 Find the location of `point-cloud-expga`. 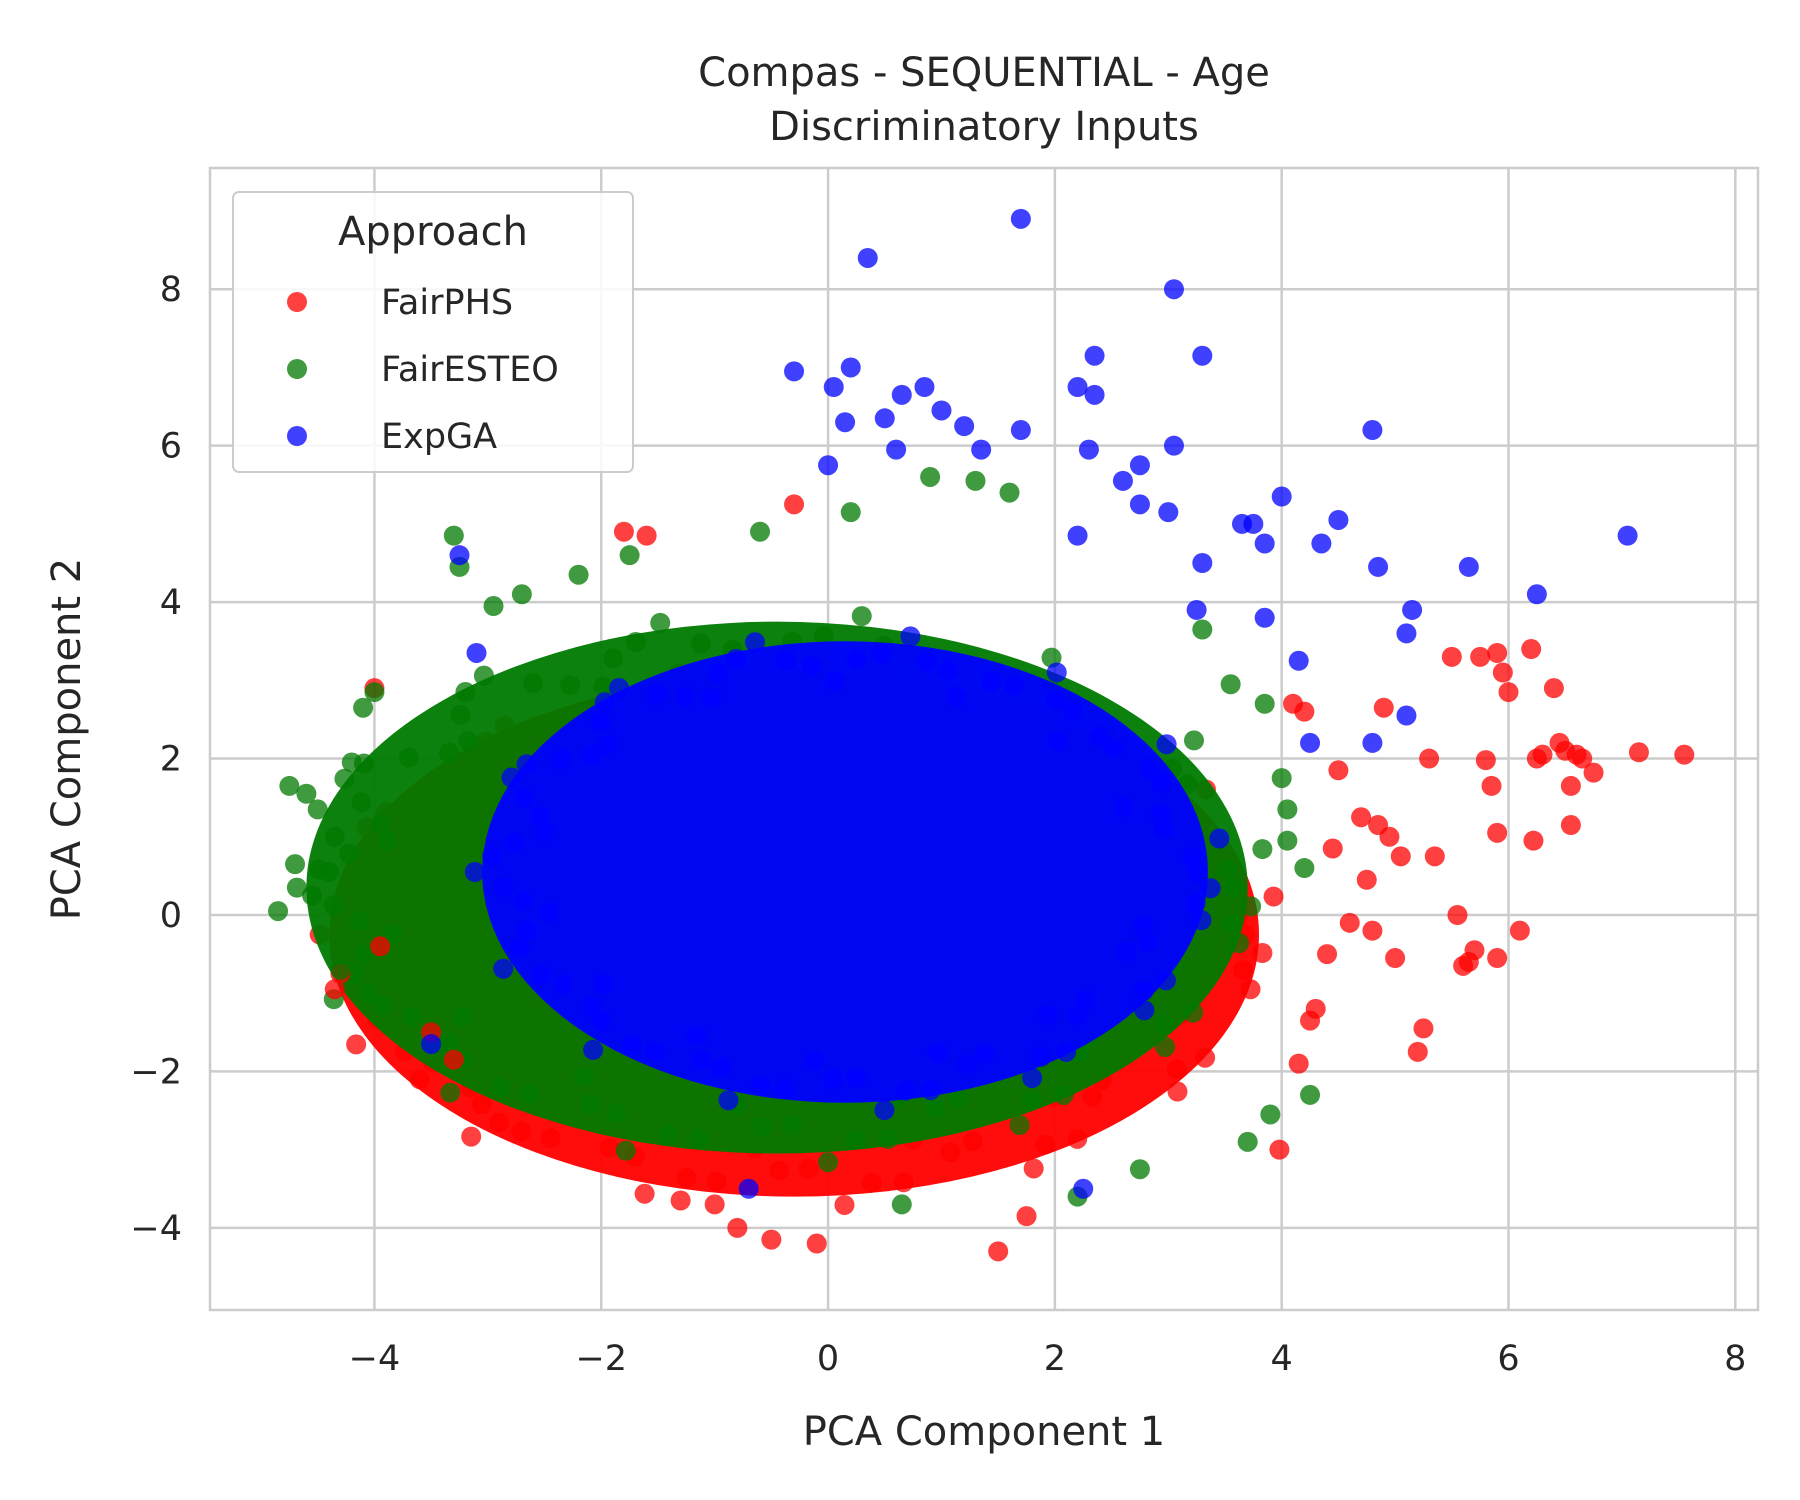

point-cloud-expga is located at coordinates (845, 872).